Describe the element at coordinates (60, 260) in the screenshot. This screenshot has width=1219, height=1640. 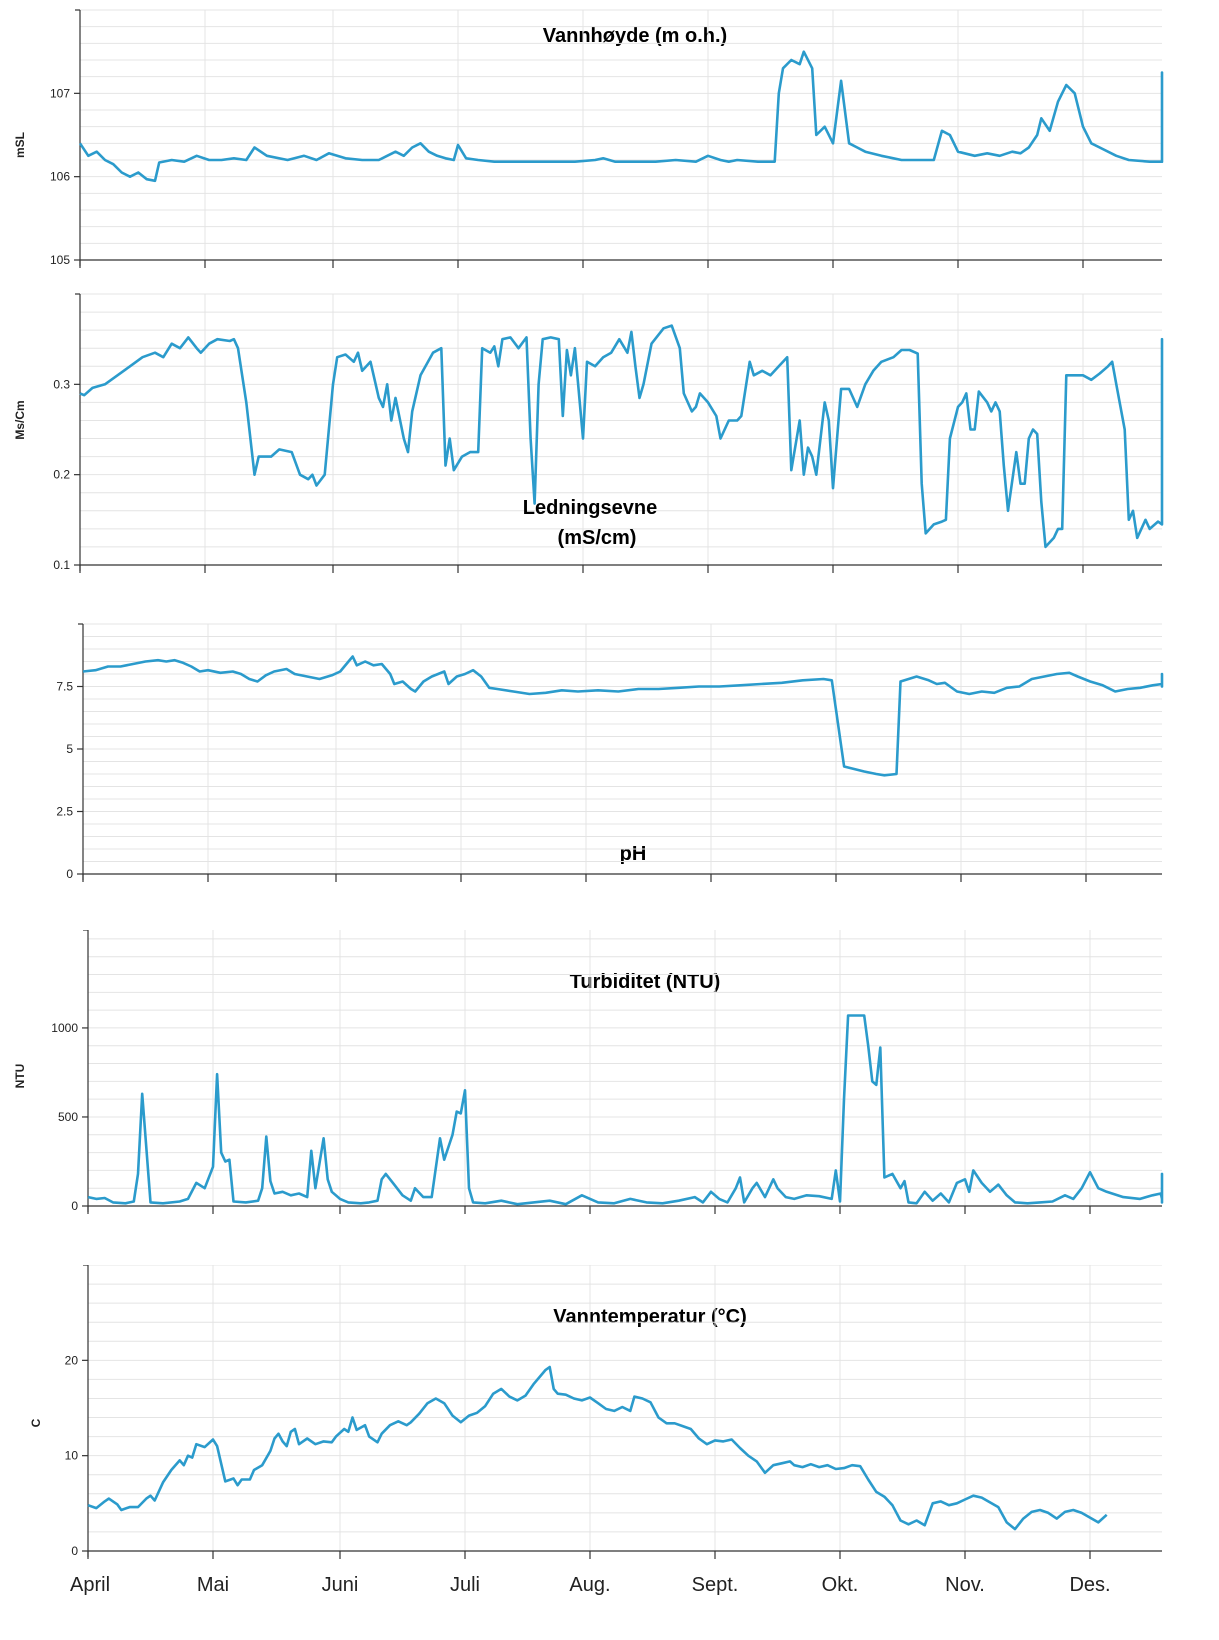
I see `y-tick-label: 105` at that location.